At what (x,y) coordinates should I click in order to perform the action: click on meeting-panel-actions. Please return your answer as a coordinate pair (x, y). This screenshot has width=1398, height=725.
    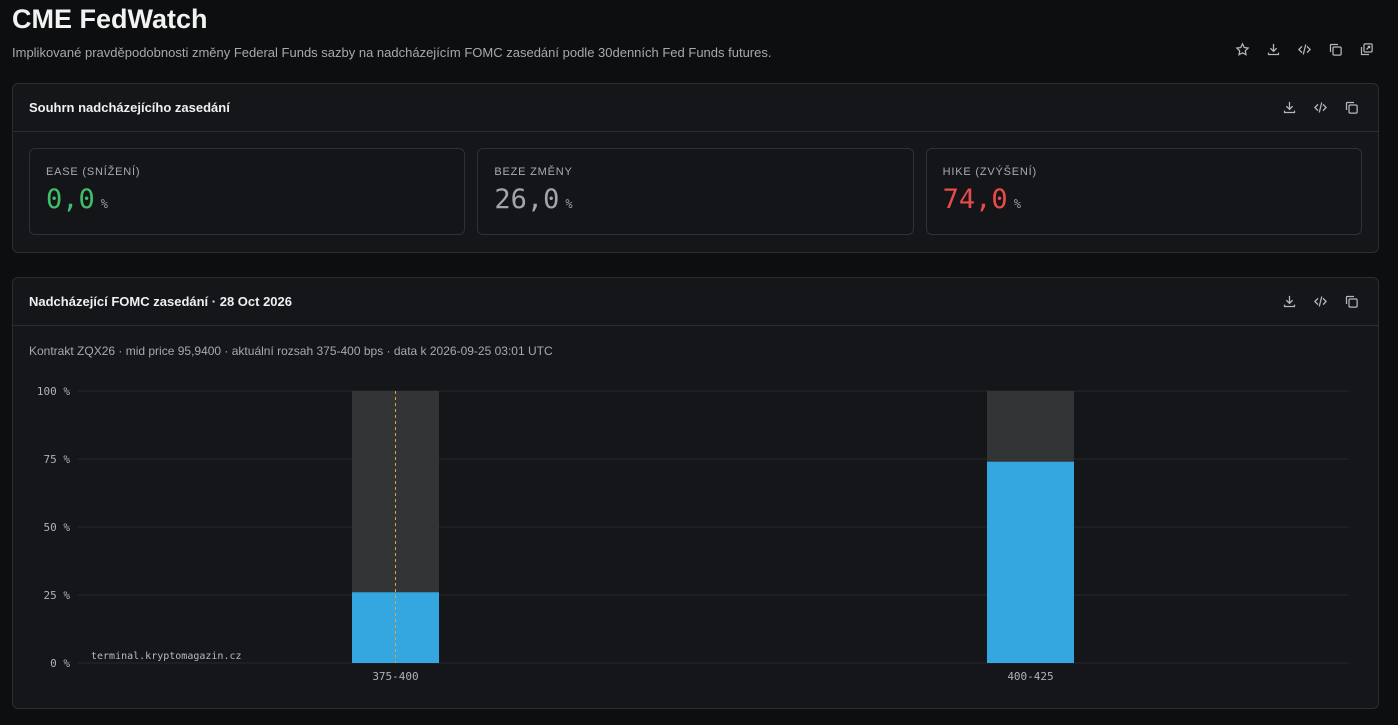
    Looking at the image, I should click on (1320, 301).